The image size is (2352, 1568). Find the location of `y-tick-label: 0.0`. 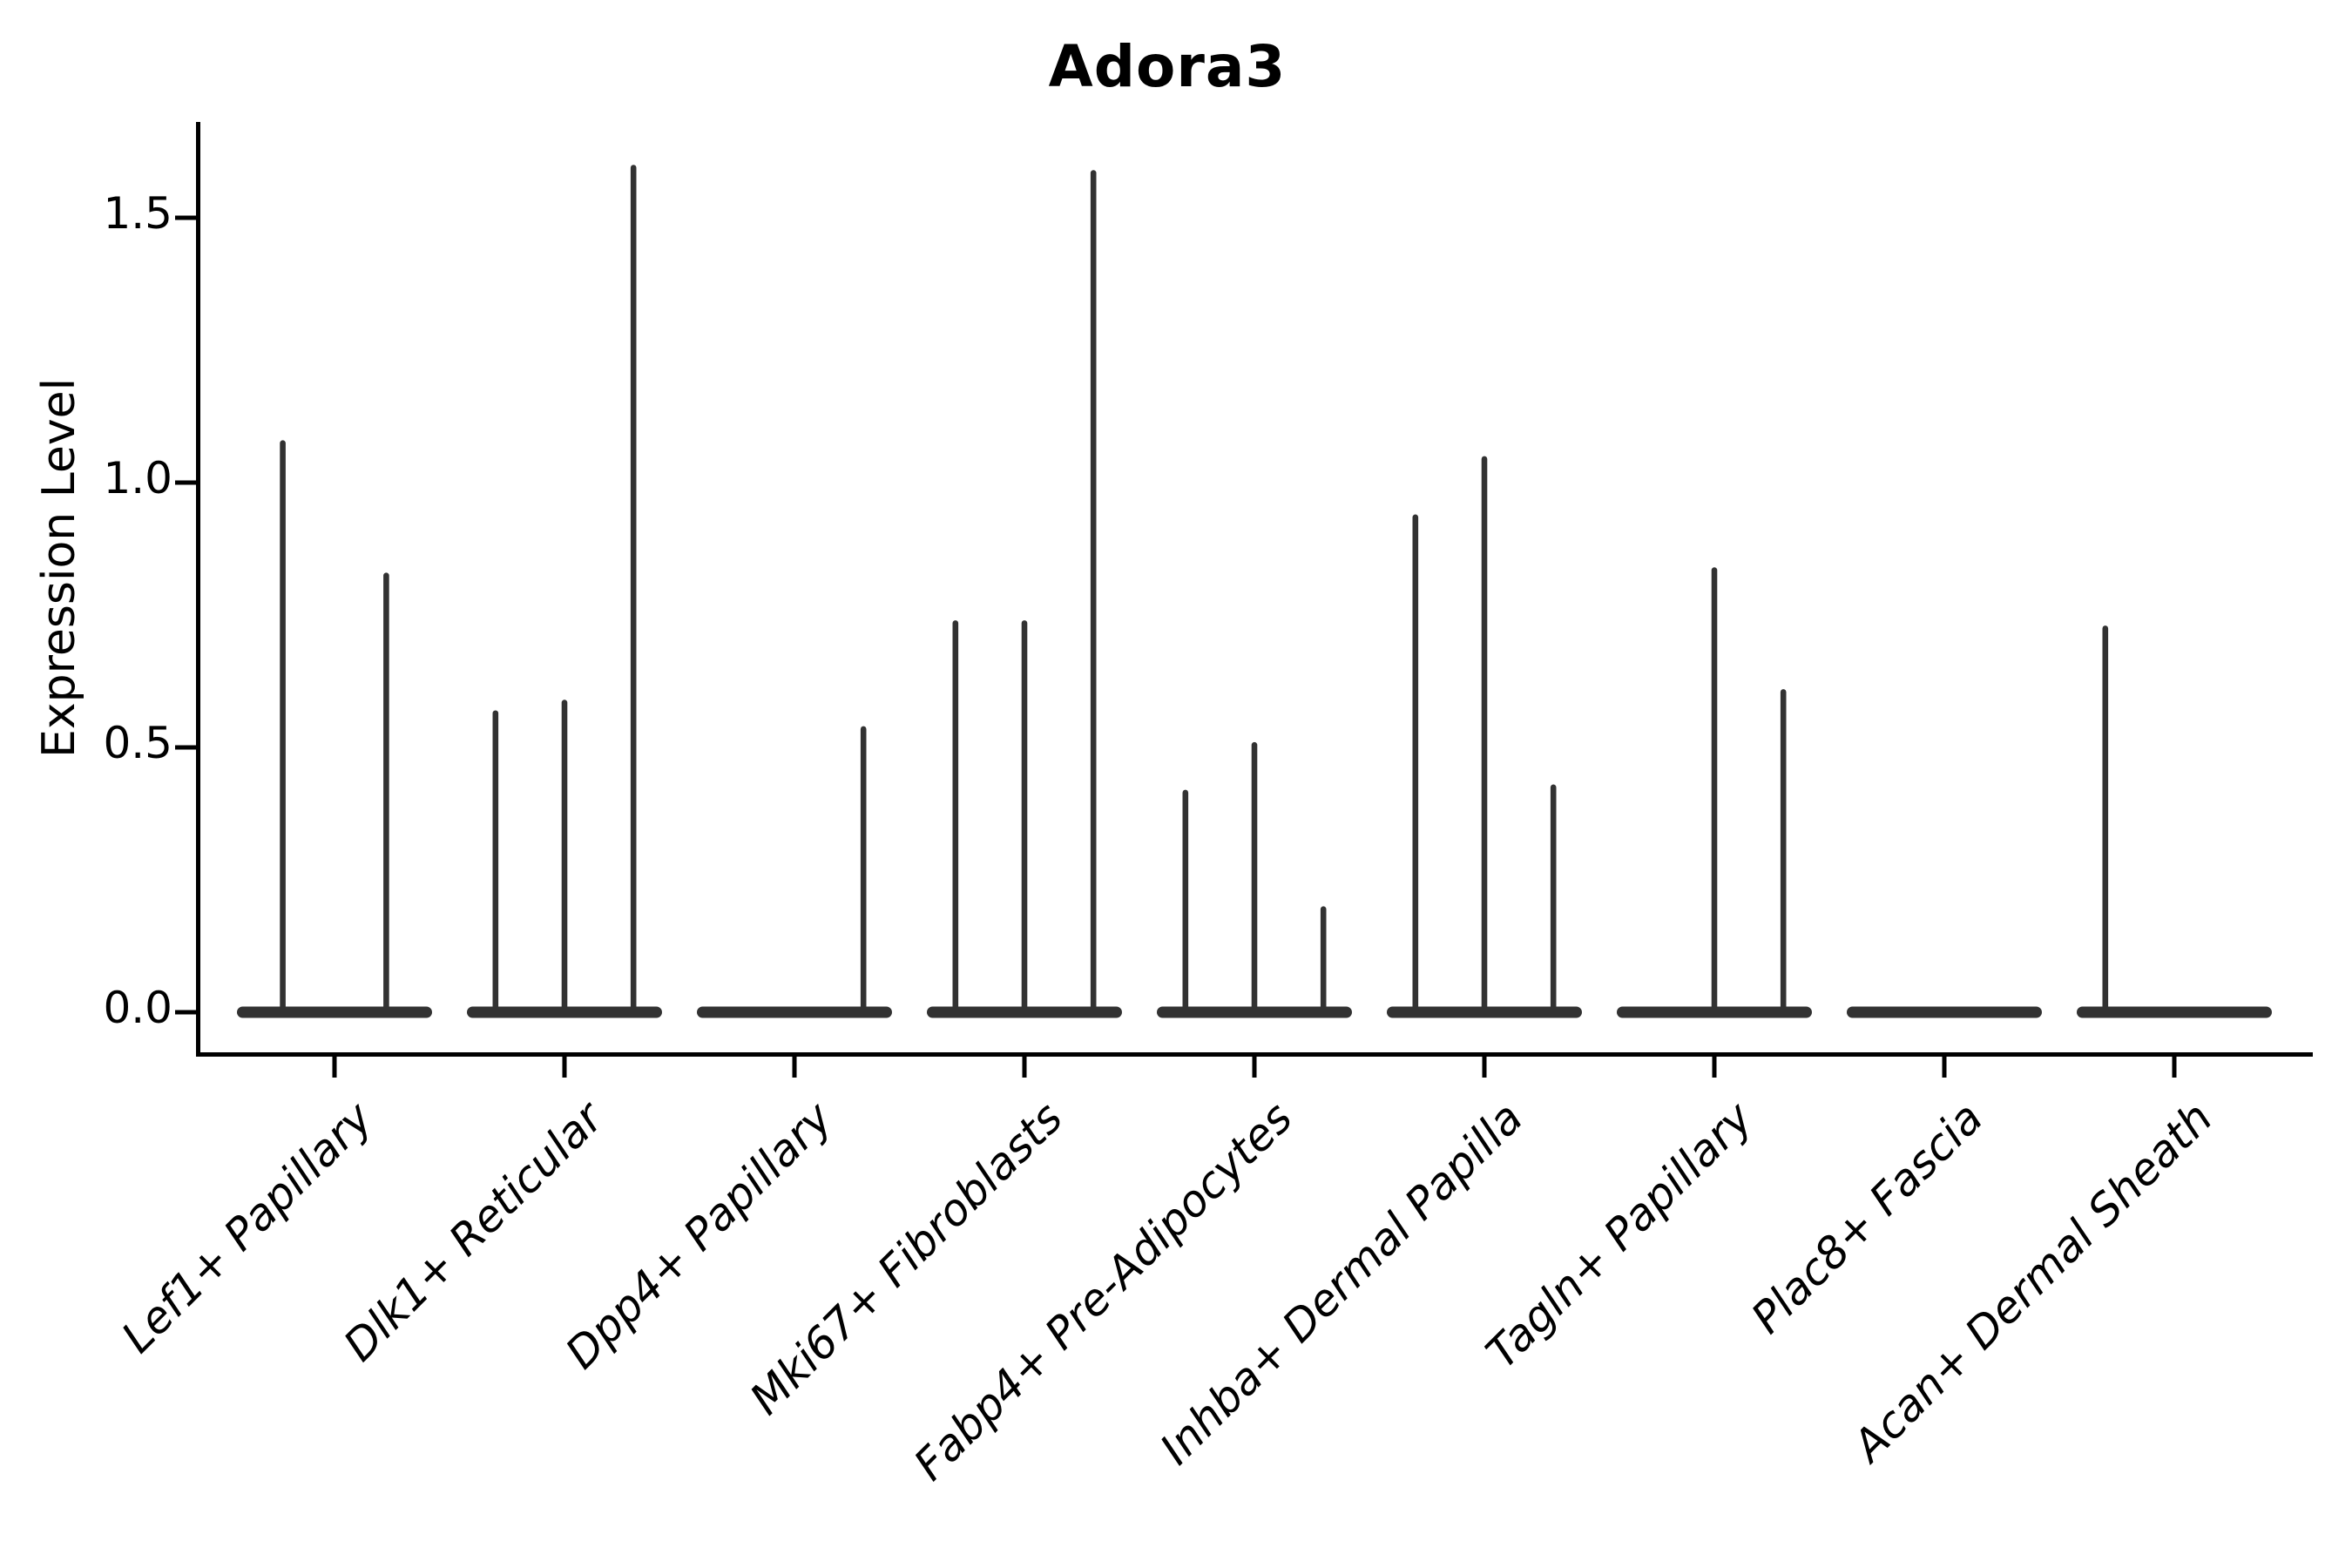

y-tick-label: 0.0 is located at coordinates (137, 1008).